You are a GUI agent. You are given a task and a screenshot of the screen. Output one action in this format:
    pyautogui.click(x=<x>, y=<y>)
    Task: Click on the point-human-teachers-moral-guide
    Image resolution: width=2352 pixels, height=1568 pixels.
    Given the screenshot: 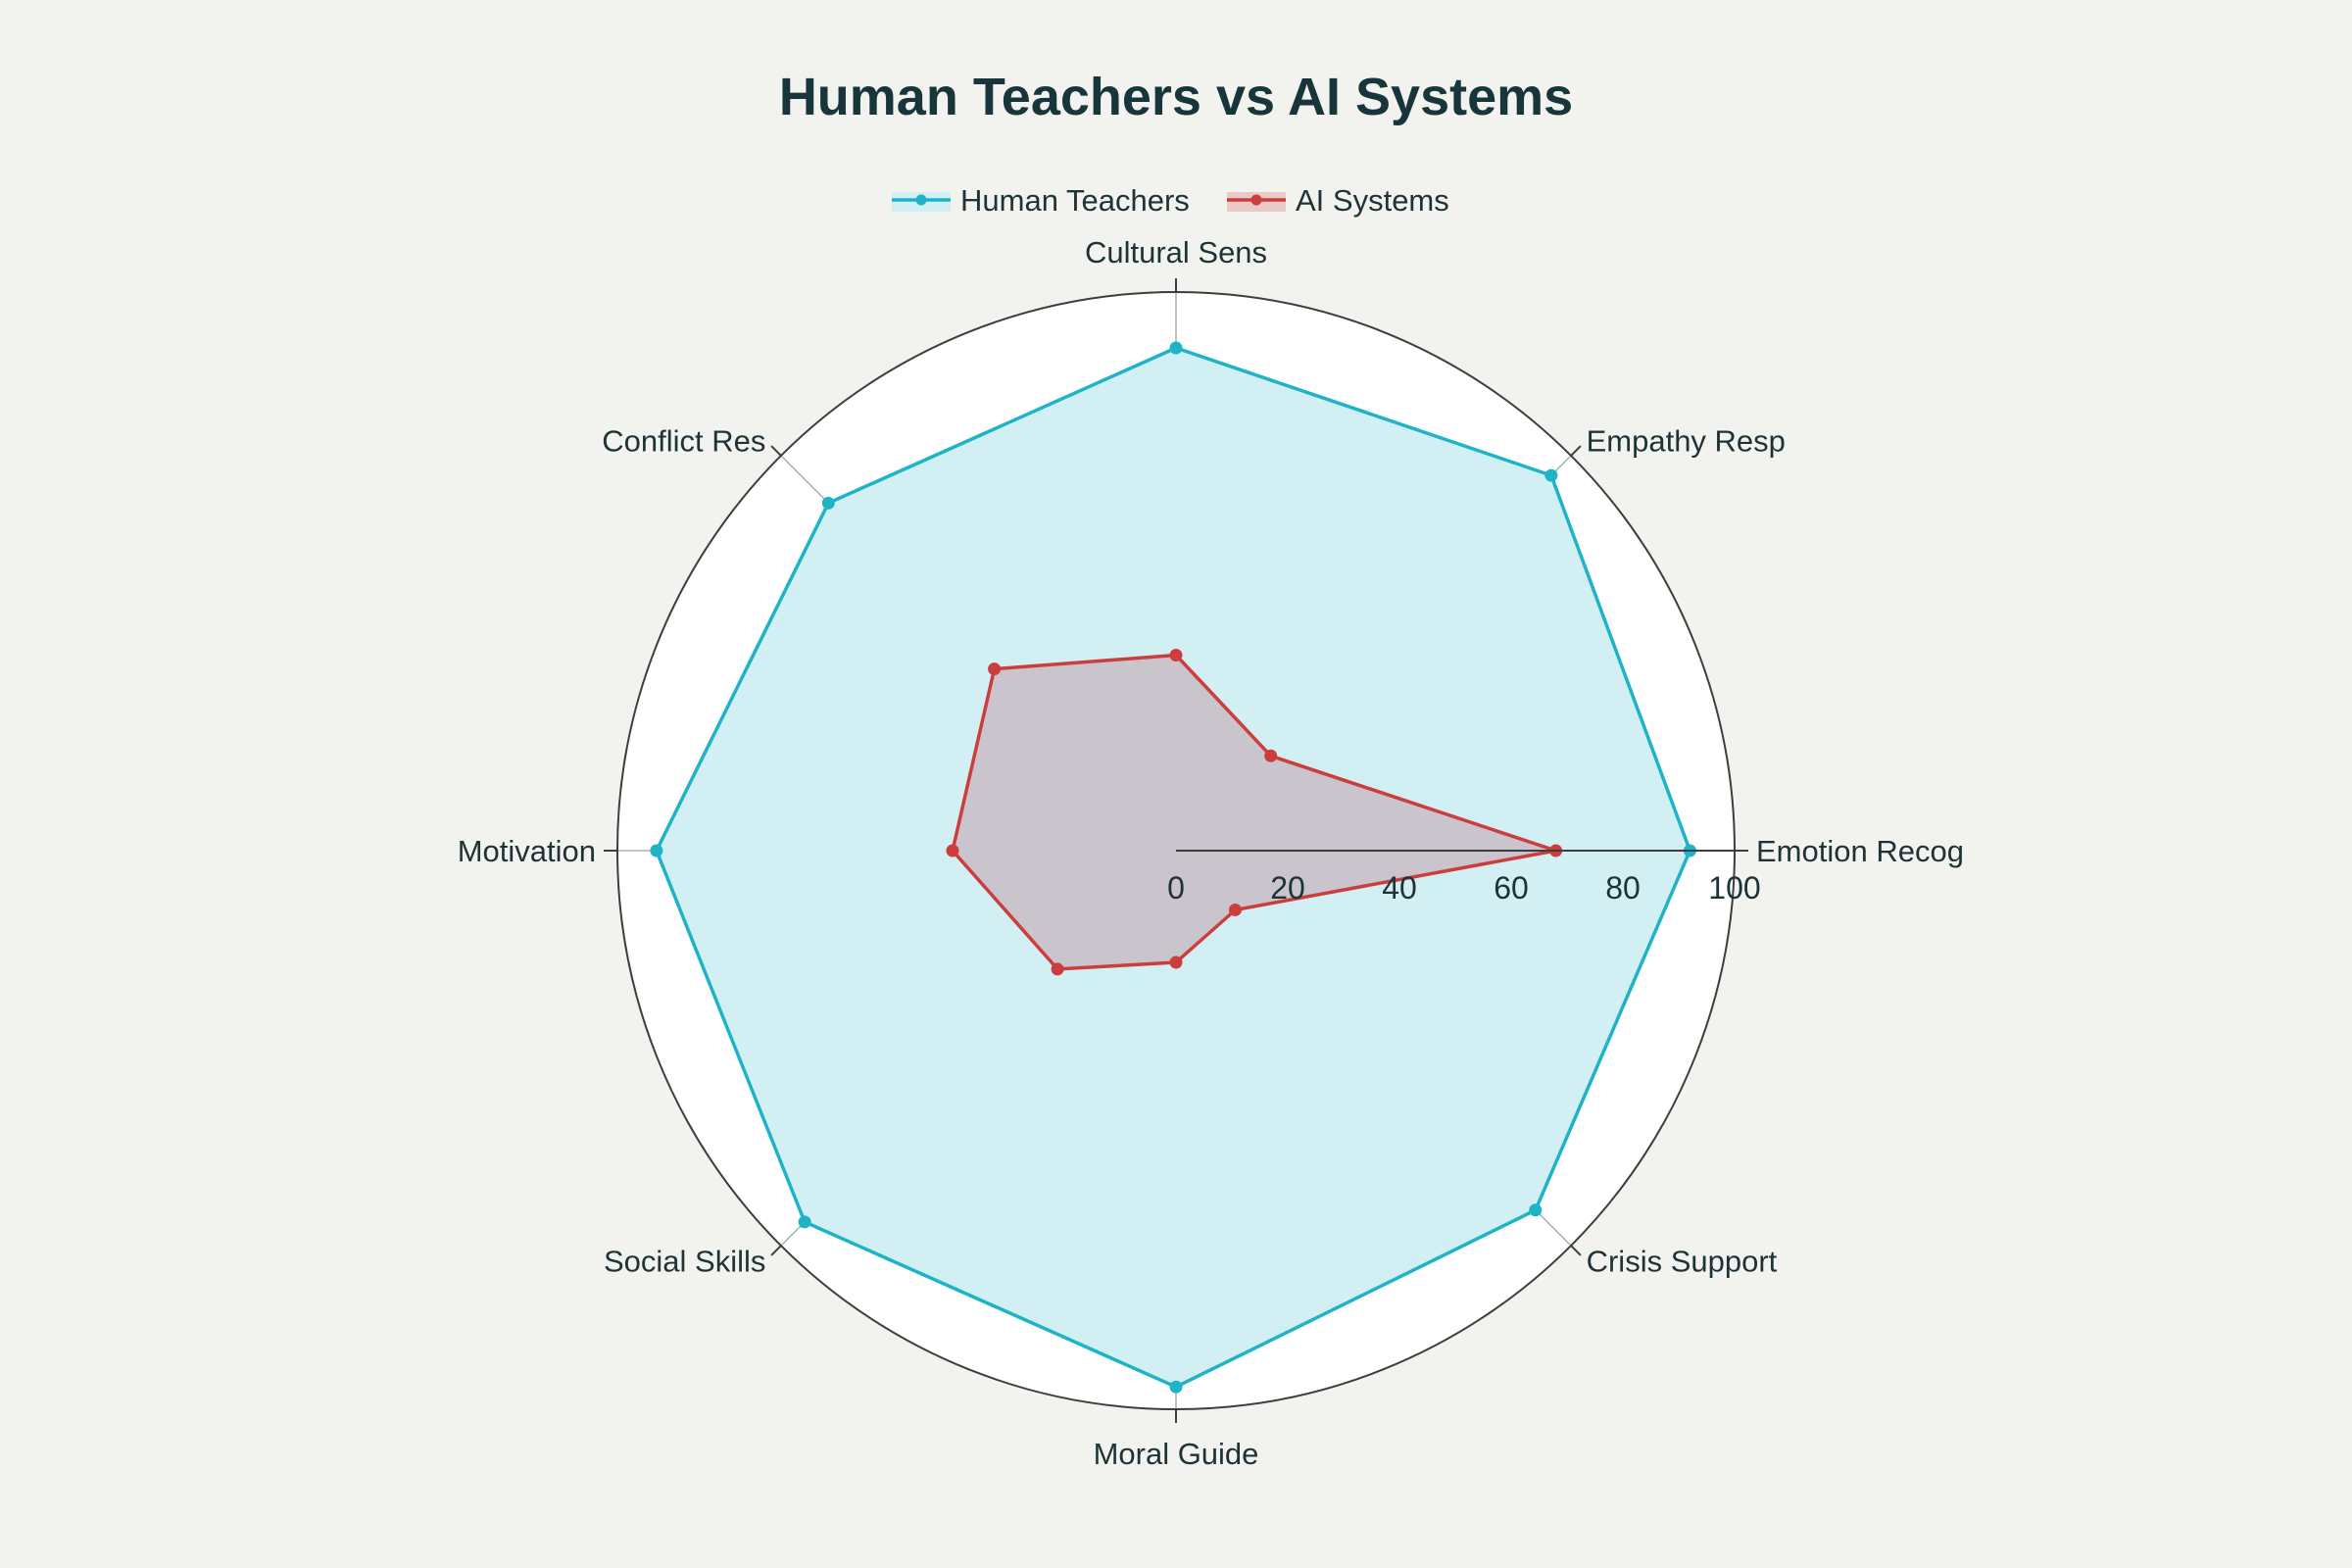 What is the action you would take?
    pyautogui.click(x=1176, y=1387)
    